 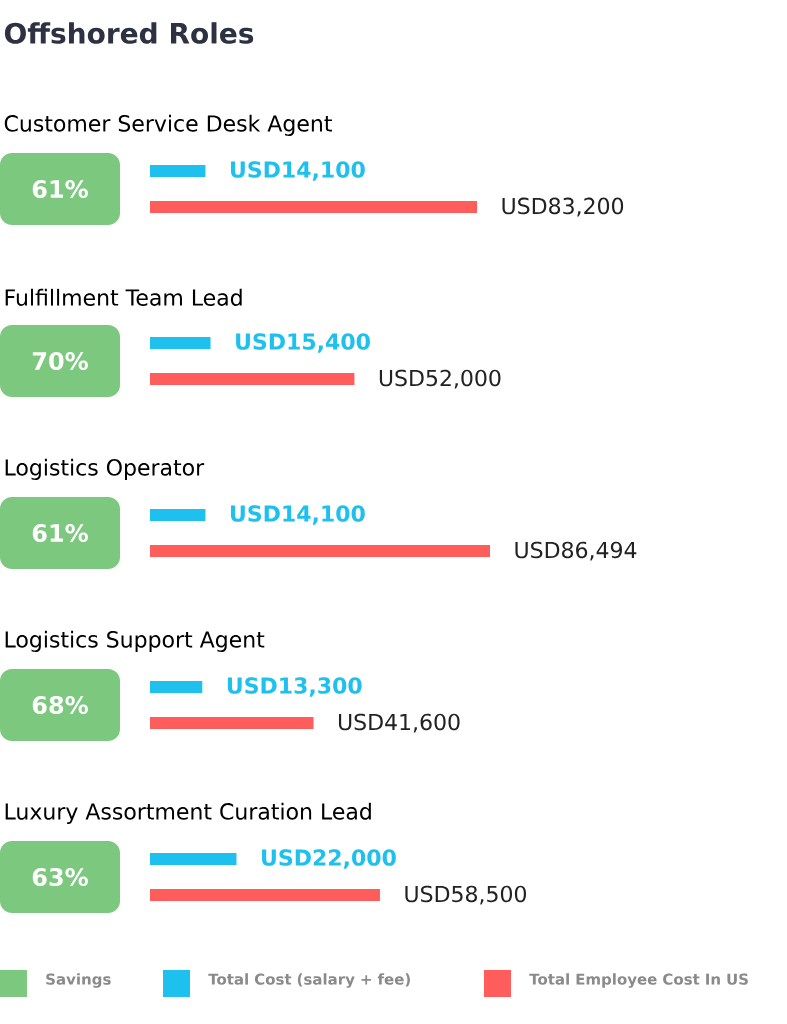 What do you see at coordinates (309, 980) in the screenshot?
I see `legend-label: Total Cost (salary + fee)` at bounding box center [309, 980].